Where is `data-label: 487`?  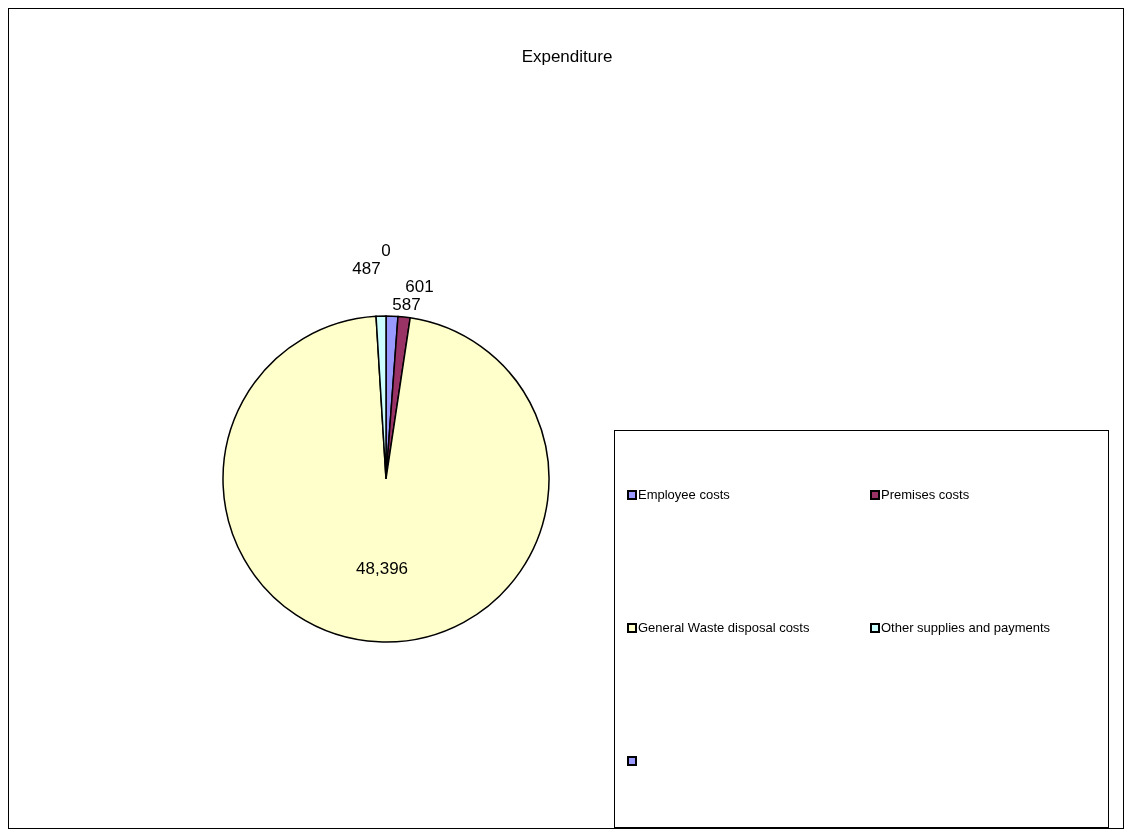 data-label: 487 is located at coordinates (366, 268).